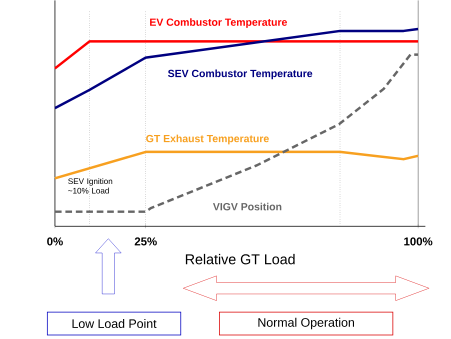 The width and height of the screenshot is (451, 339). Describe the element at coordinates (207, 139) in the screenshot. I see `series-label: GT Exhaust Temperature` at that location.